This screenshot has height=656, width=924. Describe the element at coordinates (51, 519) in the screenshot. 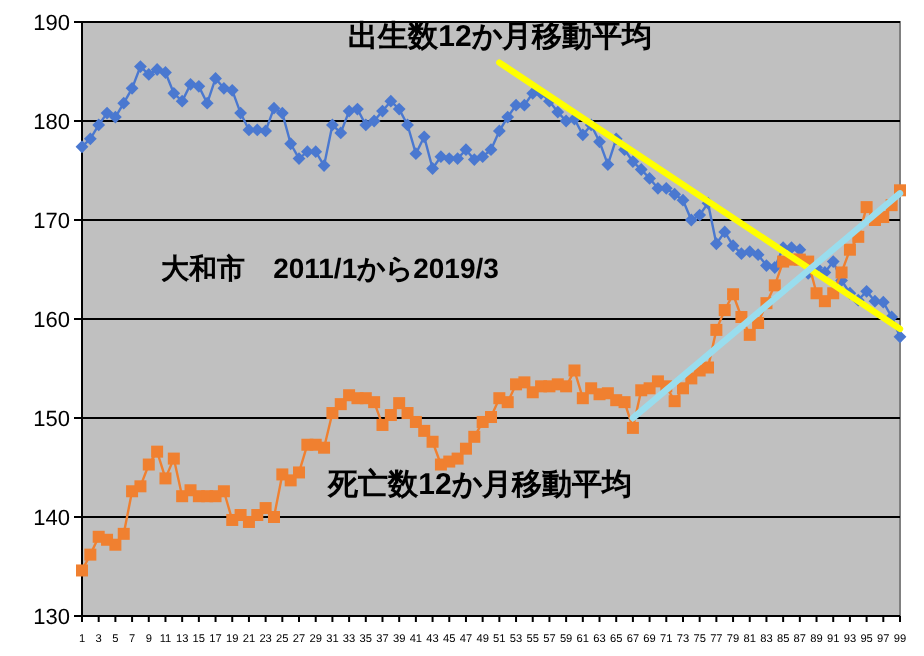

I see `y-tick-label: 140` at that location.